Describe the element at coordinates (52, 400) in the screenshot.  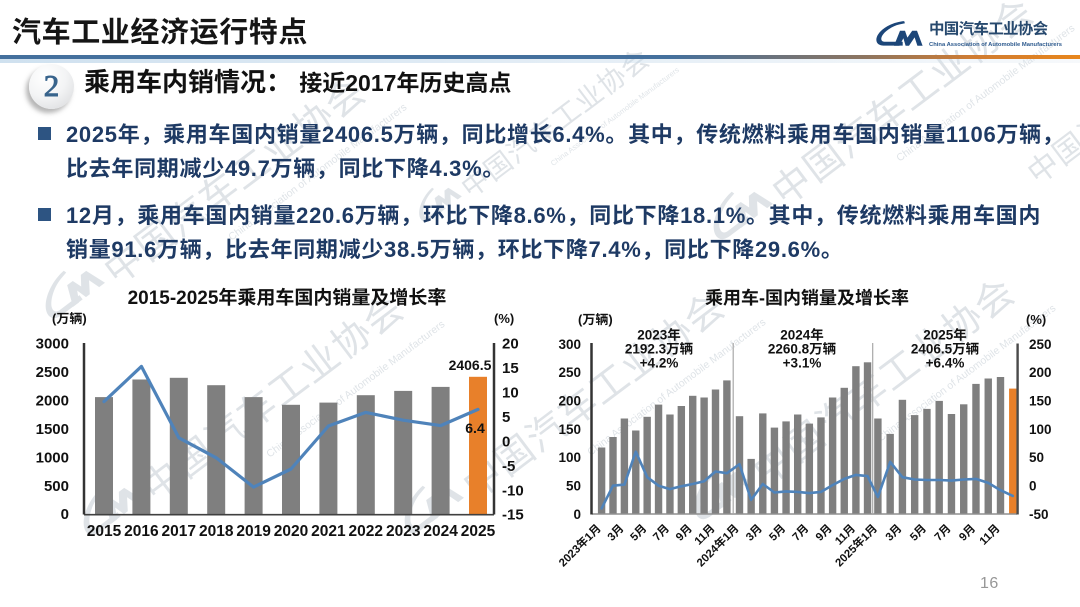
I see `svg-text: 2000` at that location.